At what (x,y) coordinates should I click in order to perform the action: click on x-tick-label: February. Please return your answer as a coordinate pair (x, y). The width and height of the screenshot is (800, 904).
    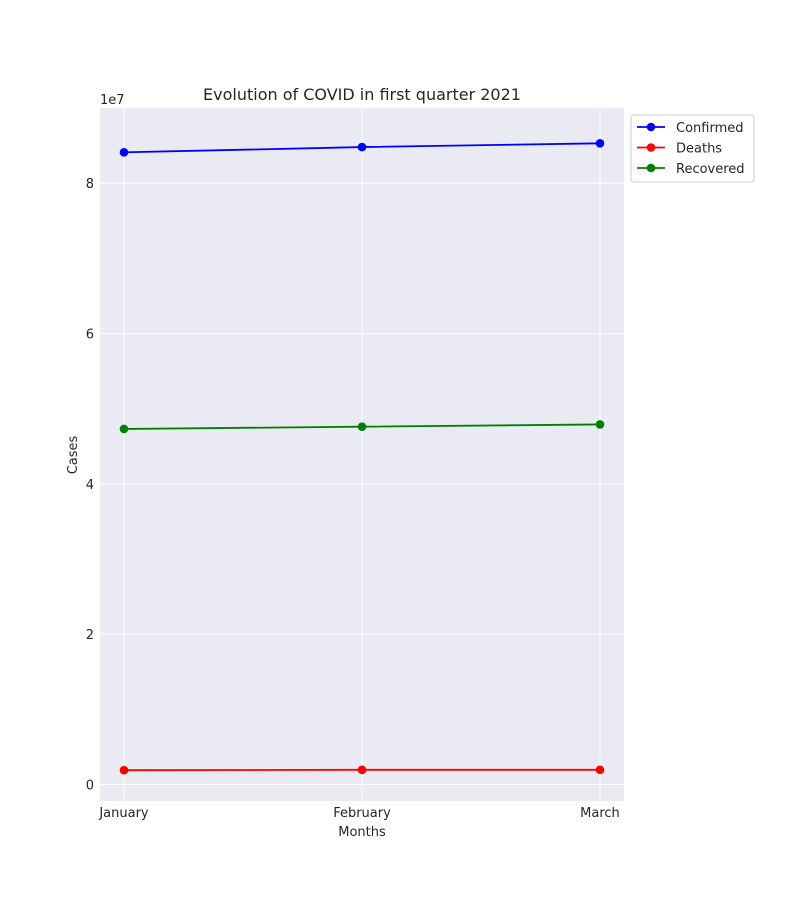
    Looking at the image, I should click on (362, 813).